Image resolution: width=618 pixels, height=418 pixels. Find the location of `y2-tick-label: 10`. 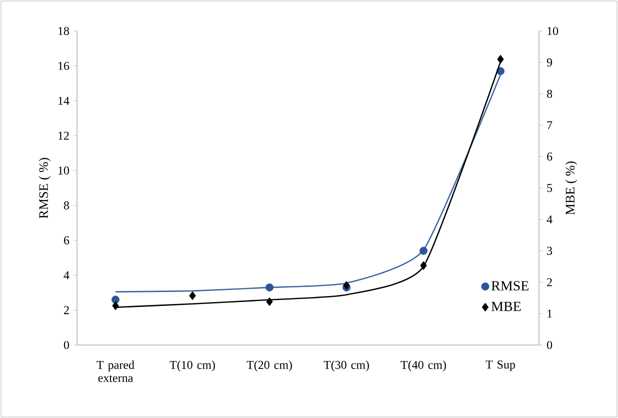

y2-tick-label: 10 is located at coordinates (553, 31).